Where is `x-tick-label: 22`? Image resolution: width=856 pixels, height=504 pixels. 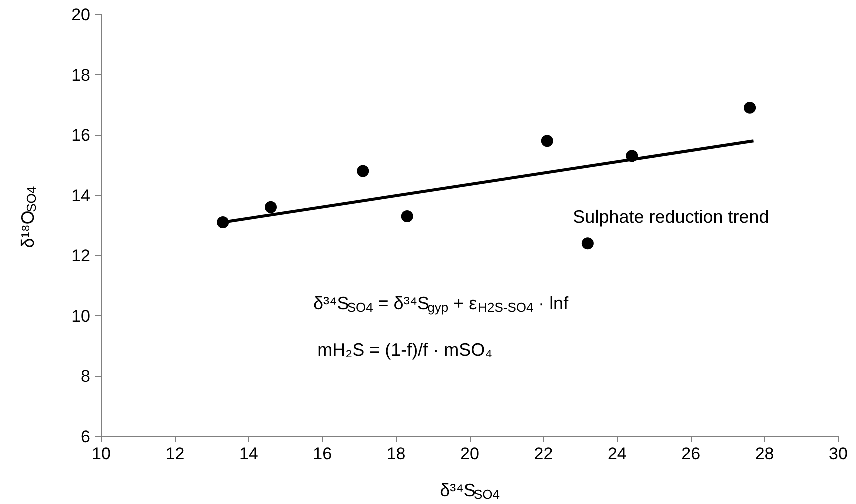
x-tick-label: 22 is located at coordinates (544, 454).